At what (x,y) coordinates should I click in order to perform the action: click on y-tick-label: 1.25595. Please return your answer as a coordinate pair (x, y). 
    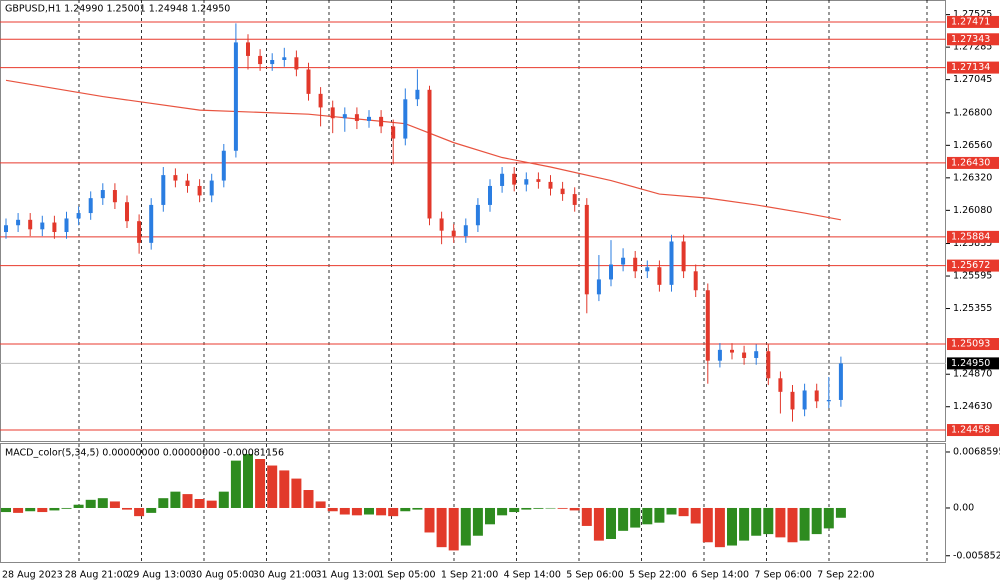
    Looking at the image, I should click on (972, 276).